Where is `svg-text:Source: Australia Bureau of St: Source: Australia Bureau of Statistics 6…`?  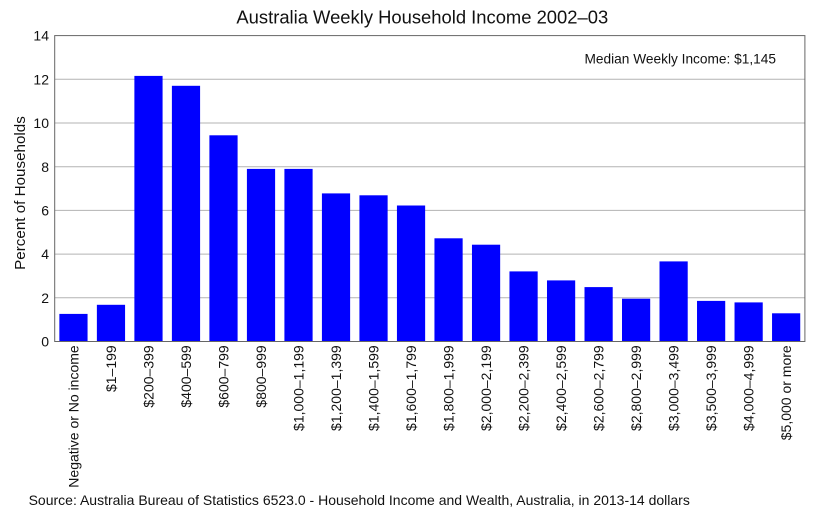
svg-text:Source: Australia Bureau of St: Source: Australia Bureau of Statistics 6… is located at coordinates (359, 500).